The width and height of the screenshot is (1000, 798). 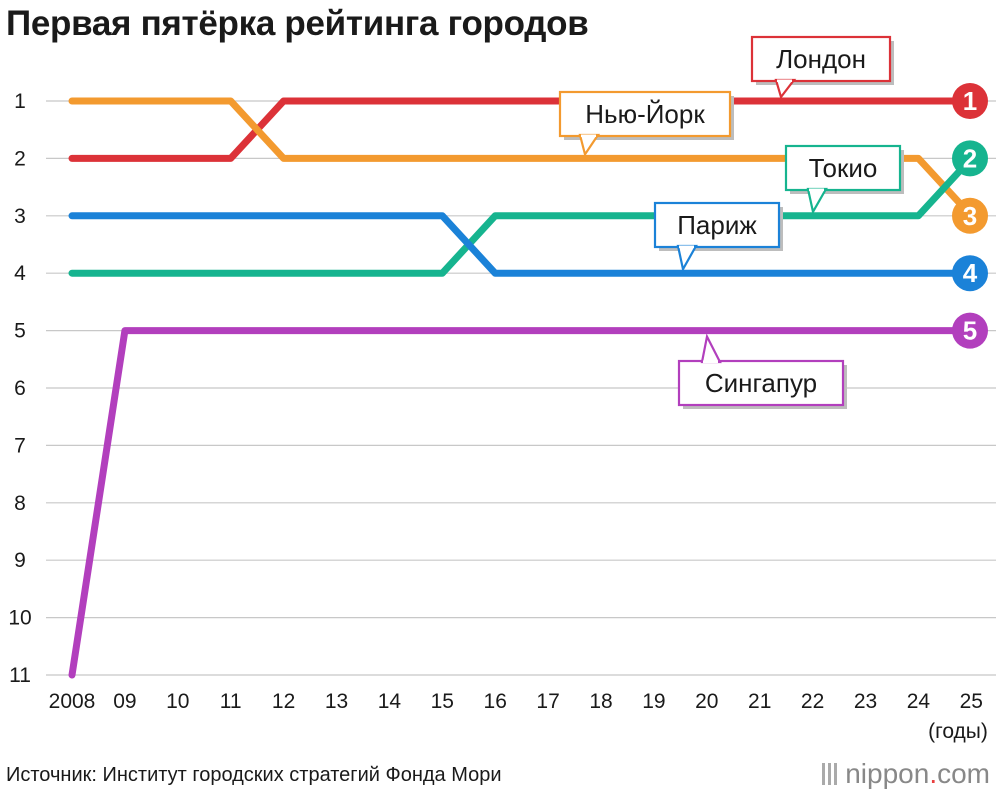 What do you see at coordinates (20, 331) in the screenshot?
I see `y-tick-5: 5` at bounding box center [20, 331].